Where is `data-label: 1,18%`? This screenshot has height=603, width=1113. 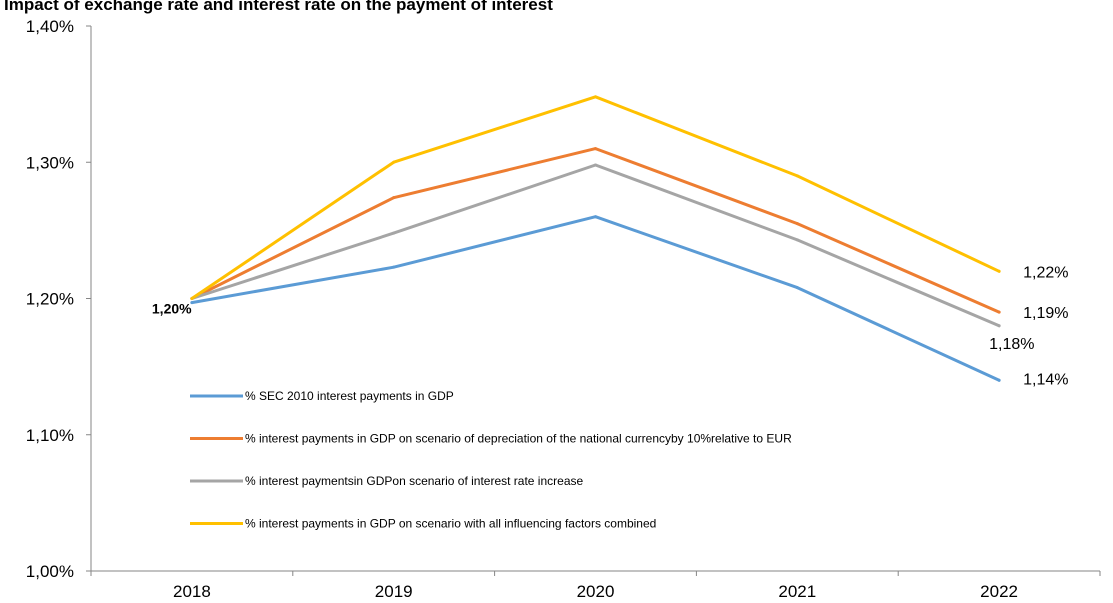 data-label: 1,18% is located at coordinates (1011, 344).